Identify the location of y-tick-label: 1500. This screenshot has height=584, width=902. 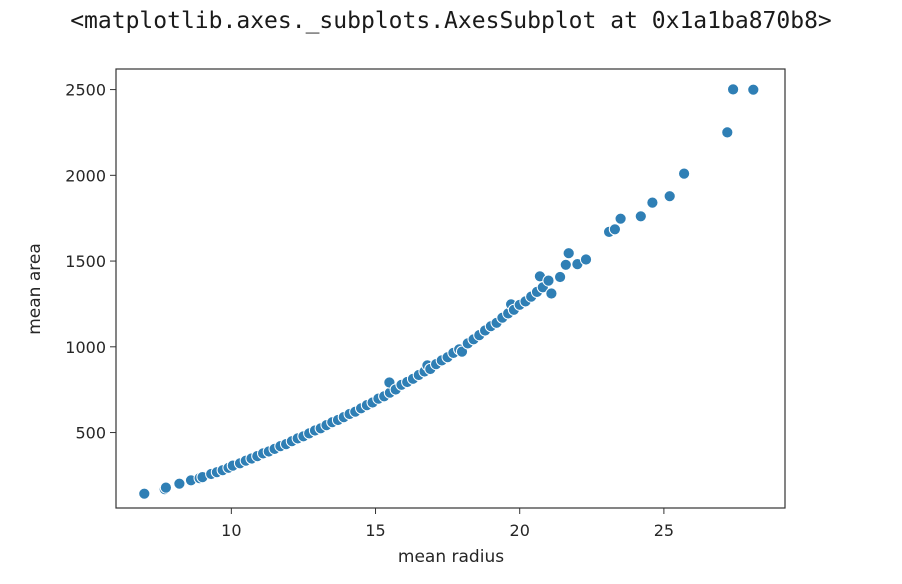
(85, 261).